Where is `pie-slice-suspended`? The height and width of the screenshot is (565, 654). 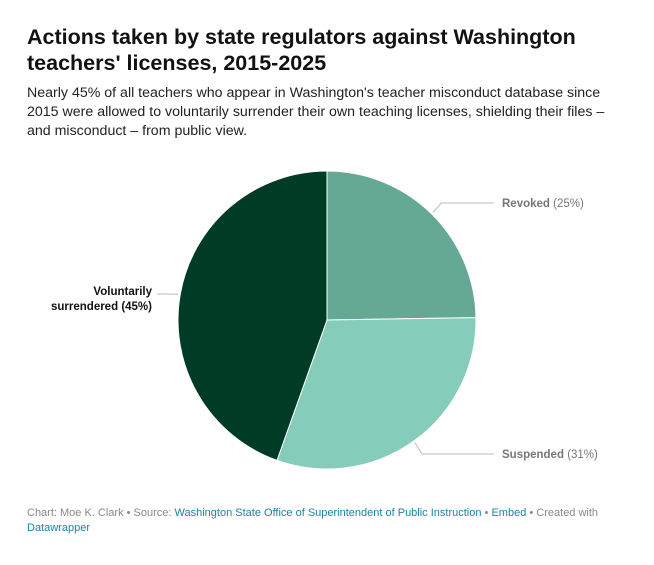
pie-slice-suspended is located at coordinates (376, 393).